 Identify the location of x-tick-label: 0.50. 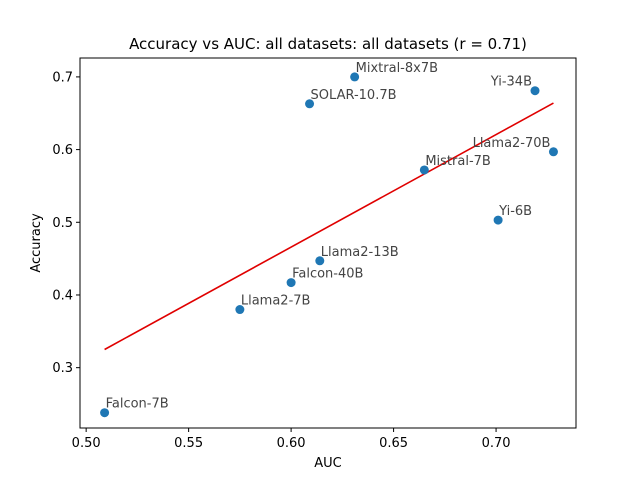
(86, 443).